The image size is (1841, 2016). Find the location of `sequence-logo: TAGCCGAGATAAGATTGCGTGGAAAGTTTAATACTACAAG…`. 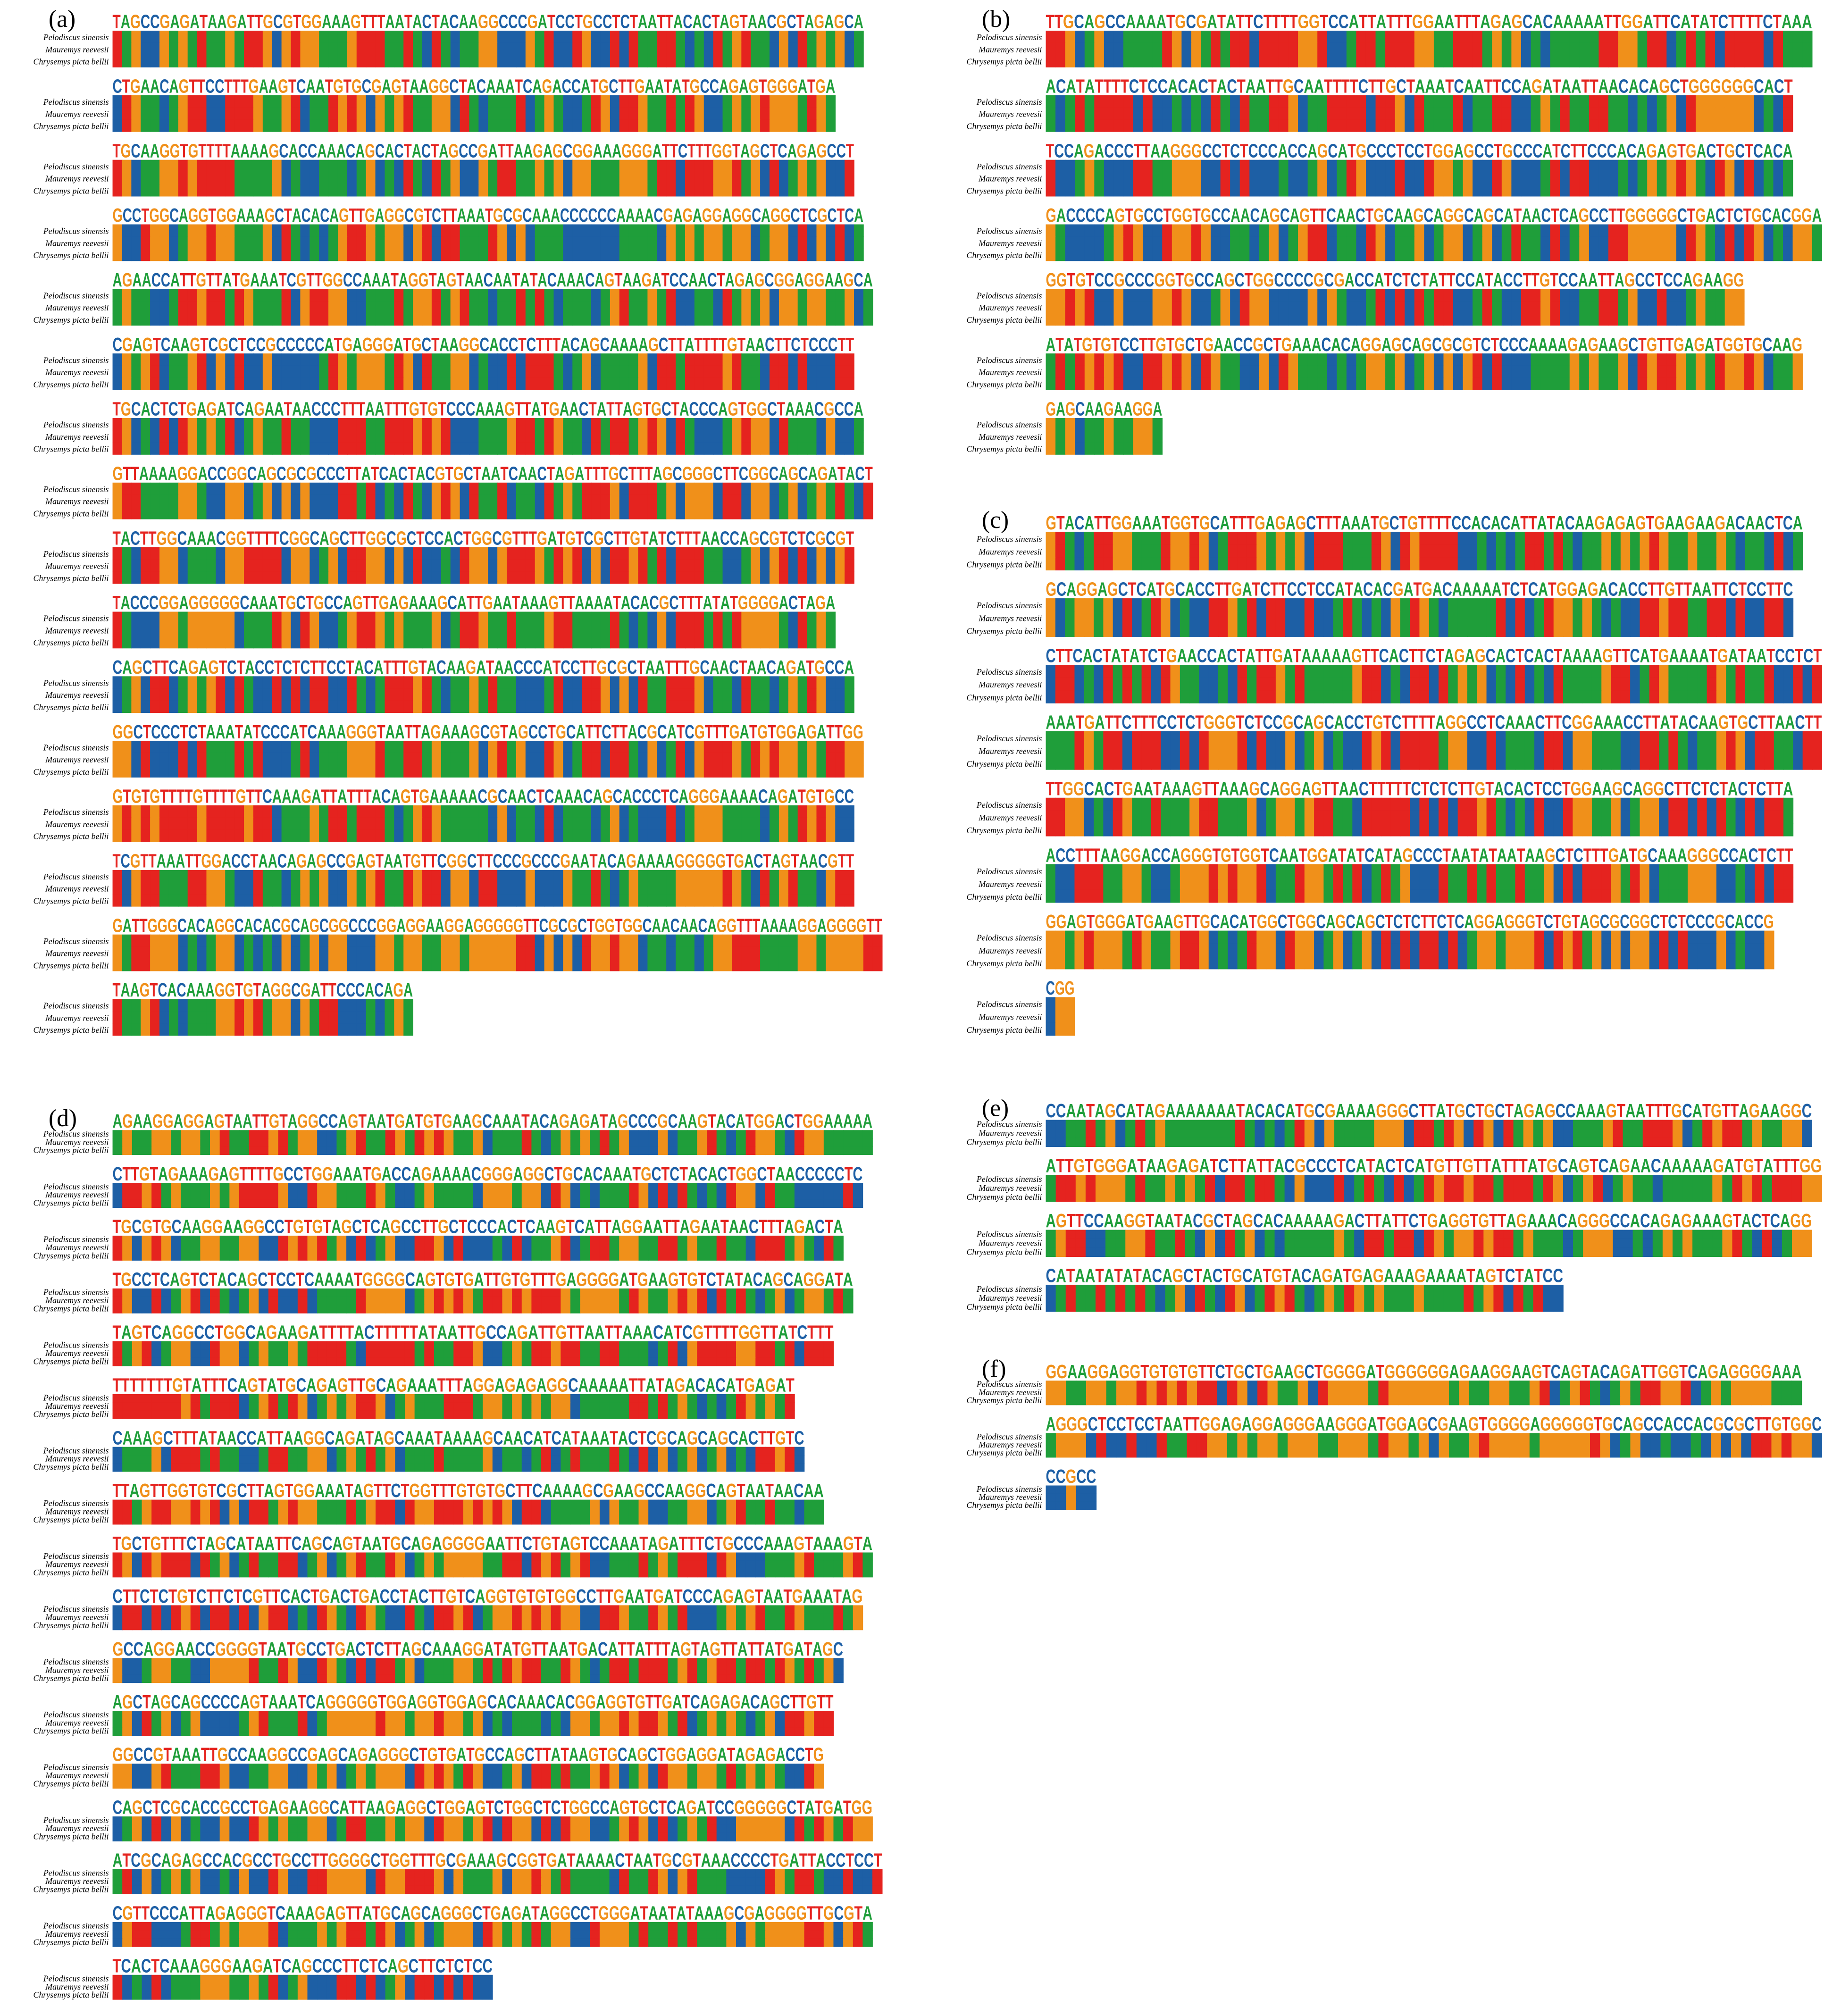

sequence-logo: TAGCCGAGATAAGATTGCGTGGAAAGTTTAATACTACAAG… is located at coordinates (488, 22).